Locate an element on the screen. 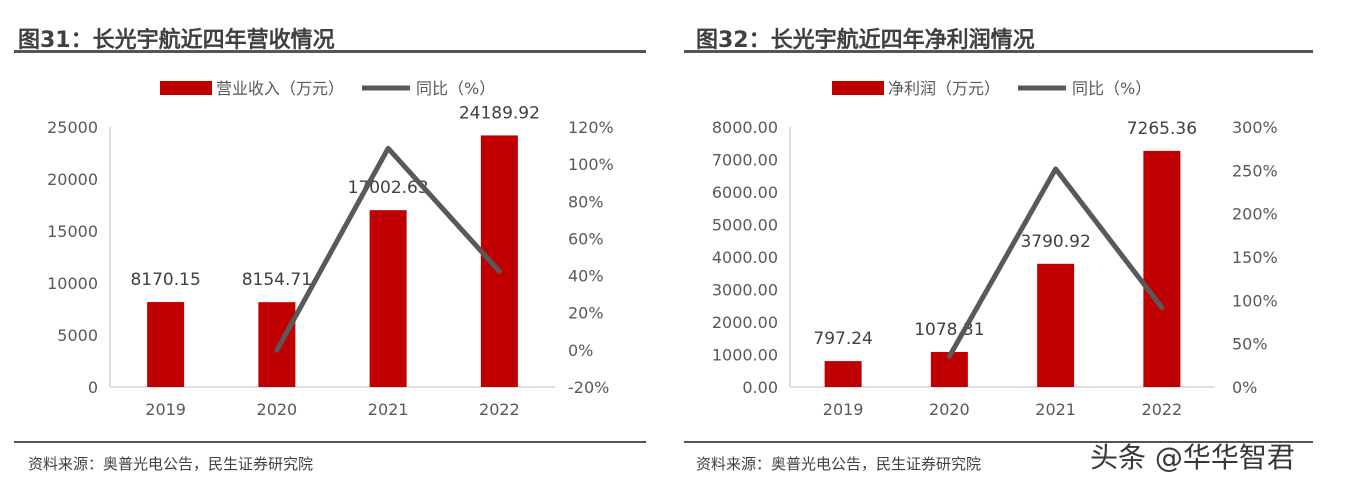  y-tick-label: 0 is located at coordinates (93, 387).